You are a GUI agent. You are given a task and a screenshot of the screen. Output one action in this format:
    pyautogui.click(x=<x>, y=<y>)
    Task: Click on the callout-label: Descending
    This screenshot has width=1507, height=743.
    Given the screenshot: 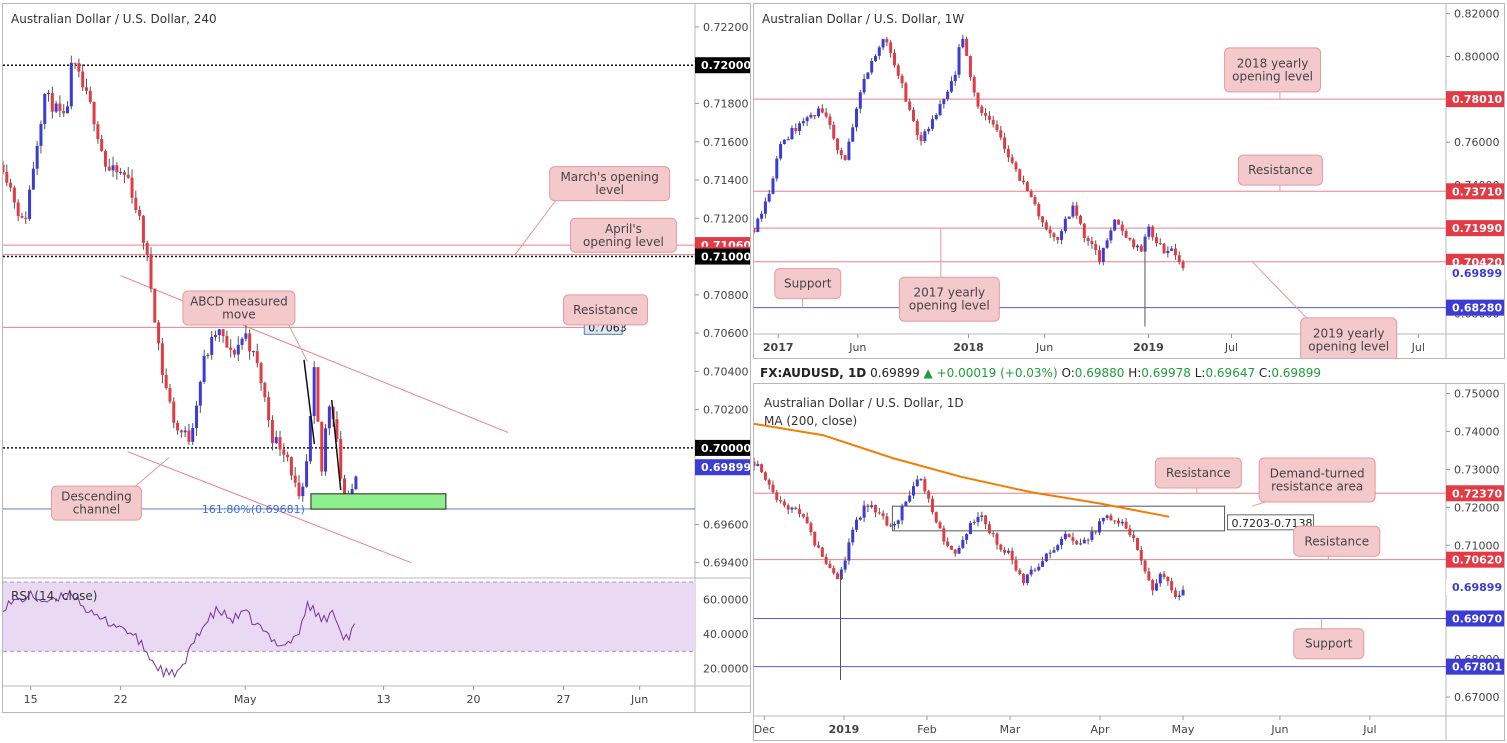 What is the action you would take?
    pyautogui.click(x=96, y=497)
    